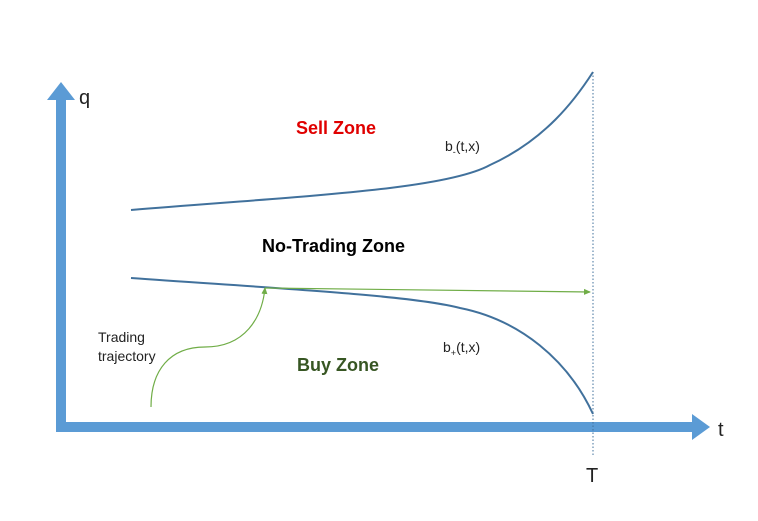 The height and width of the screenshot is (521, 758). I want to click on x-axis-label: t, so click(721, 430).